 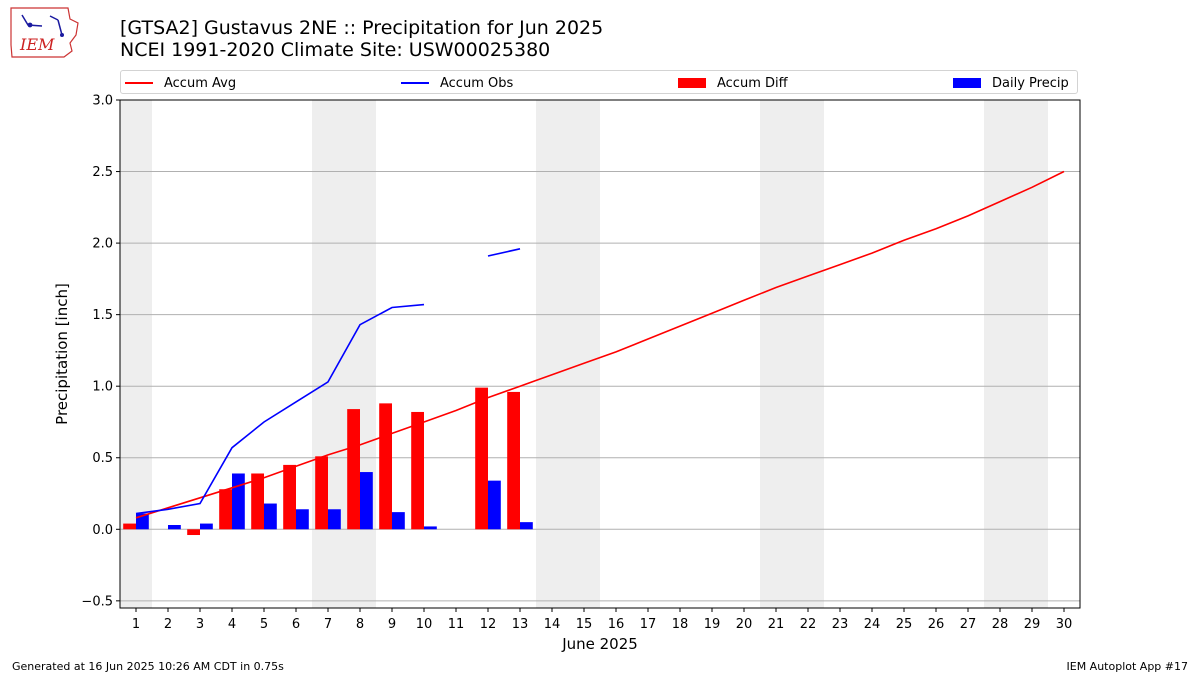 What do you see at coordinates (616, 624) in the screenshot?
I see `x-tick-label: 16` at bounding box center [616, 624].